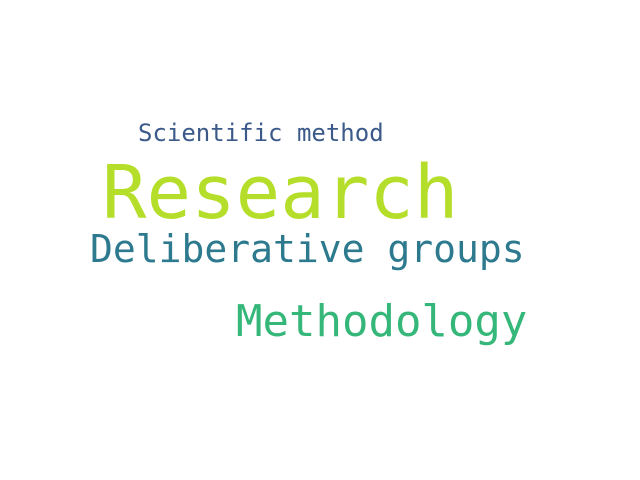 Image resolution: width=640 pixels, height=480 pixels. What do you see at coordinates (382, 321) in the screenshot?
I see `word-methodology: Methodology` at bounding box center [382, 321].